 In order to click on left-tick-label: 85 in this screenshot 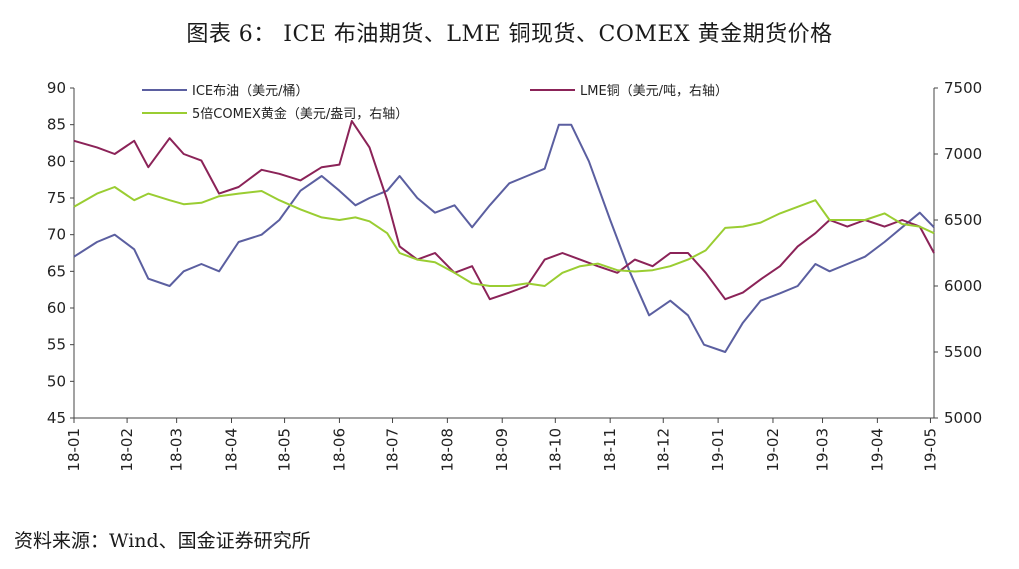, I will do `click(56, 125)`.